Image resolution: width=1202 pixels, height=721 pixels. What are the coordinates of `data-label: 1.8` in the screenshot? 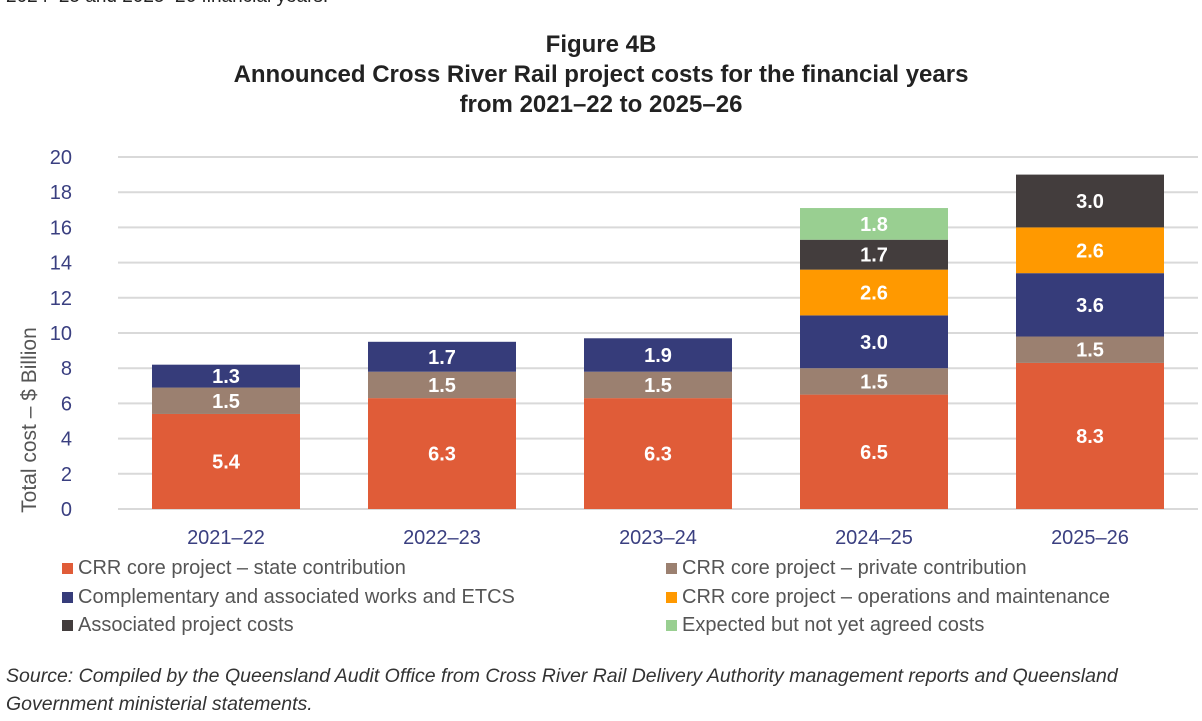 It's located at (874, 225).